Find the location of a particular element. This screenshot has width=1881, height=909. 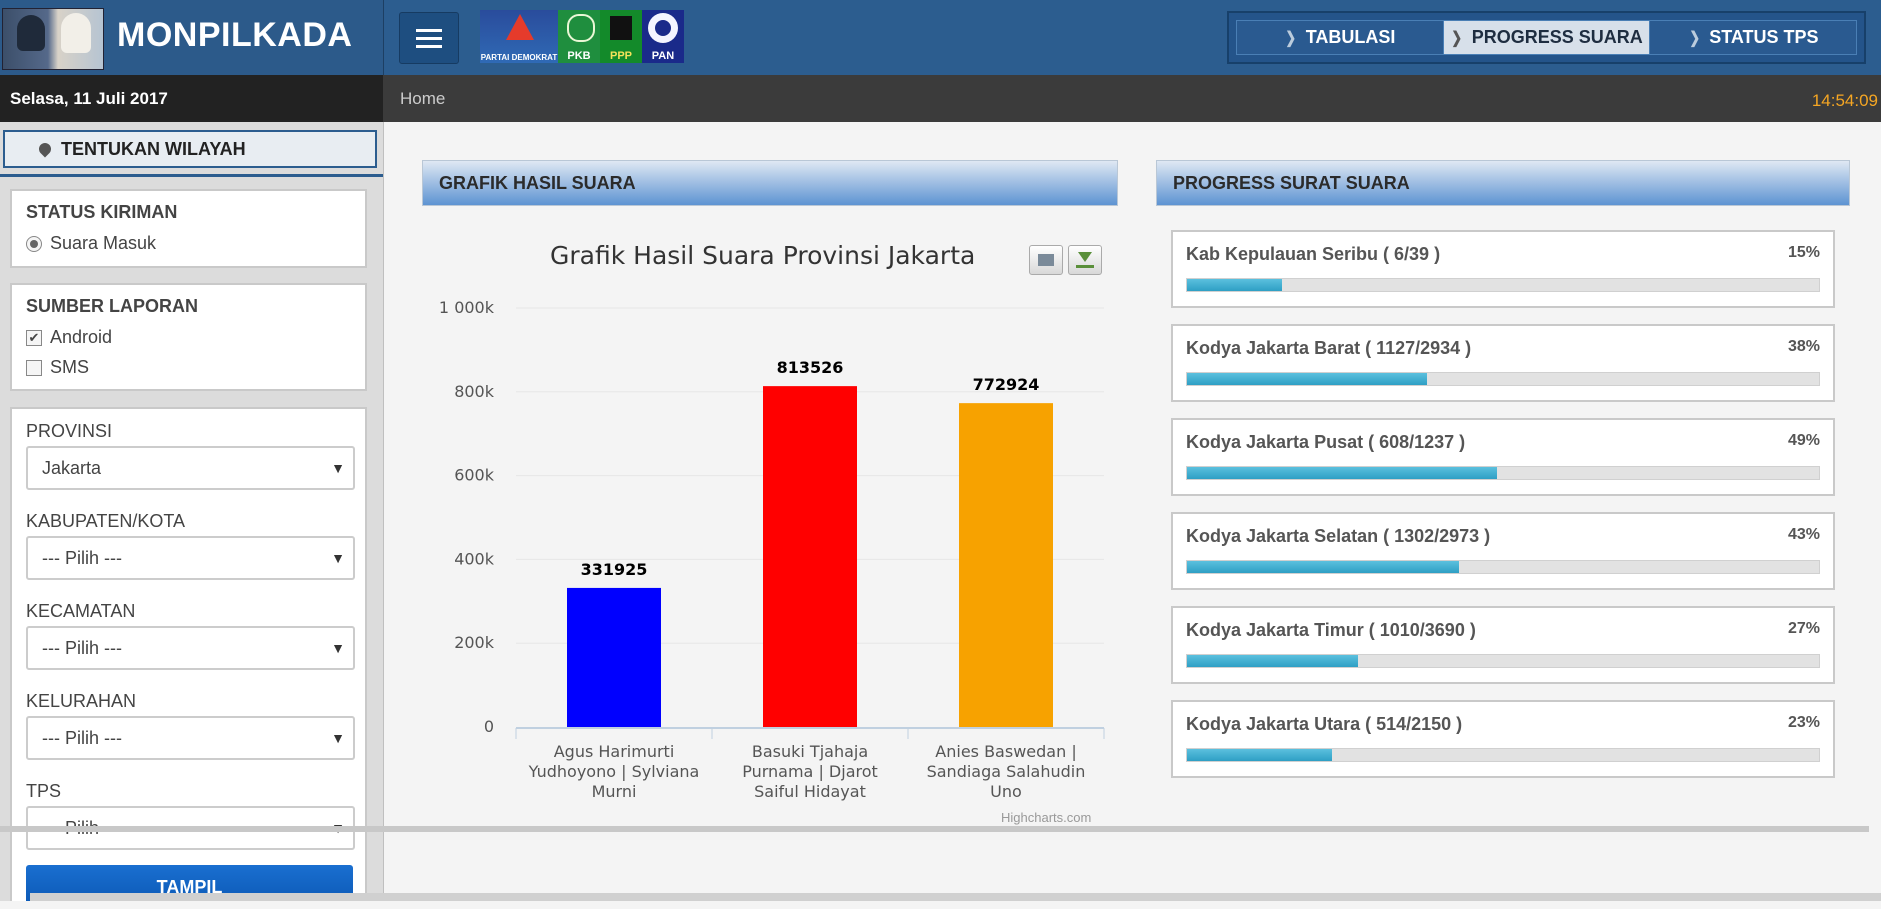

kelurahan-select: --- Pilih --- ▼ is located at coordinates (190, 738).